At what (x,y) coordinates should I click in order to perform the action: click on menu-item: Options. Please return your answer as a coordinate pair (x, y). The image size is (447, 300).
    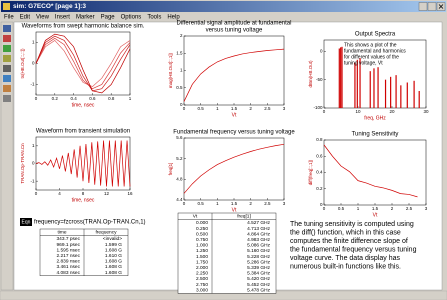
    Looking at the image, I should click on (131, 18).